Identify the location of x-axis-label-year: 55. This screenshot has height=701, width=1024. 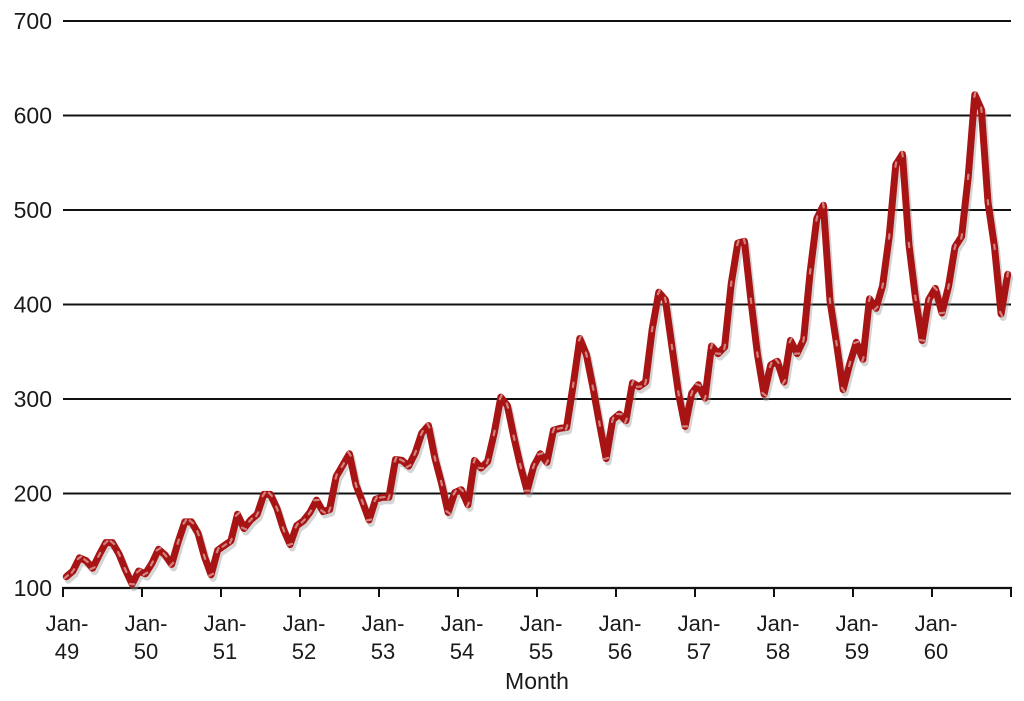
(541, 651).